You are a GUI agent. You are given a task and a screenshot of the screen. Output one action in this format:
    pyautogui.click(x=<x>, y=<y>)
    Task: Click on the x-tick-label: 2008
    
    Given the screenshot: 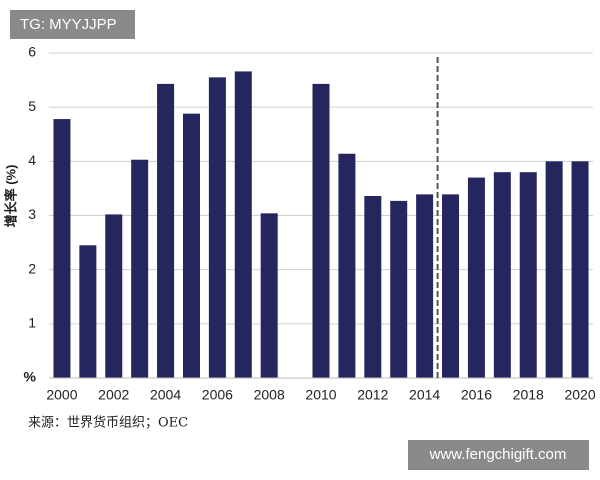 What is the action you would take?
    pyautogui.click(x=269, y=395)
    